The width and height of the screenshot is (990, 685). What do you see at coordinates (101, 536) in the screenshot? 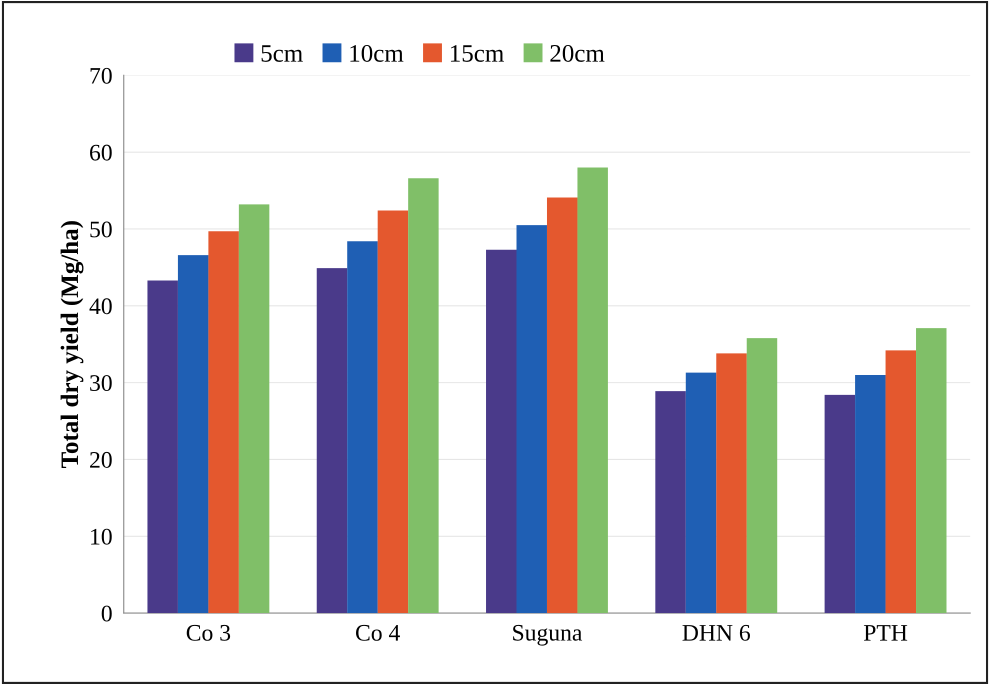
I see `y-tick-label: 10` at bounding box center [101, 536].